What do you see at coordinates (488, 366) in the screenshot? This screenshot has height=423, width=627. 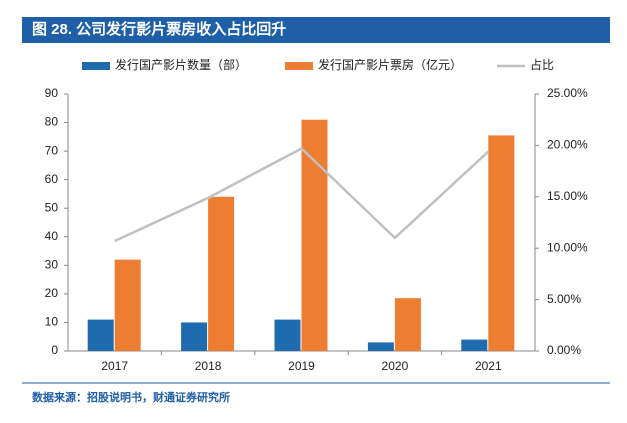 I see `x-tick-label: 2021` at bounding box center [488, 366].